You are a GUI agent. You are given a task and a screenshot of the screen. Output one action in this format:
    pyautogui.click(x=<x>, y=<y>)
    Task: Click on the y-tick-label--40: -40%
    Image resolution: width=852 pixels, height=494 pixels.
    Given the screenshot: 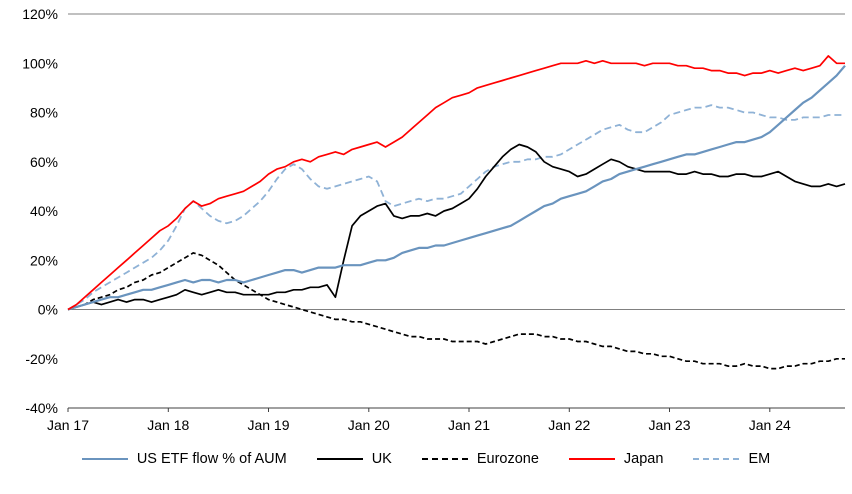 What is the action you would take?
    pyautogui.click(x=41, y=408)
    